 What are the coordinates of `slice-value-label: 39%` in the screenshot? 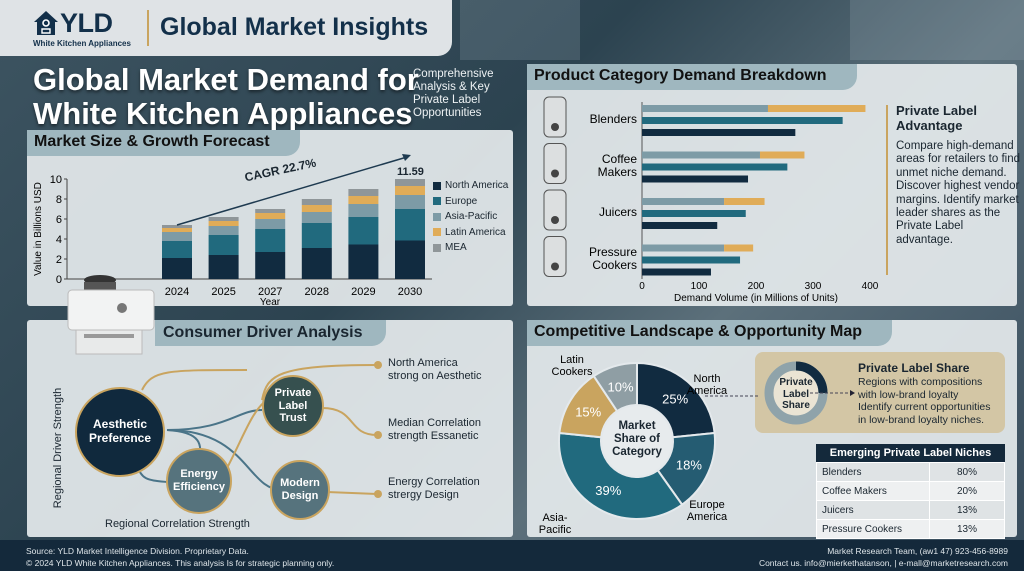 It's located at (608, 490).